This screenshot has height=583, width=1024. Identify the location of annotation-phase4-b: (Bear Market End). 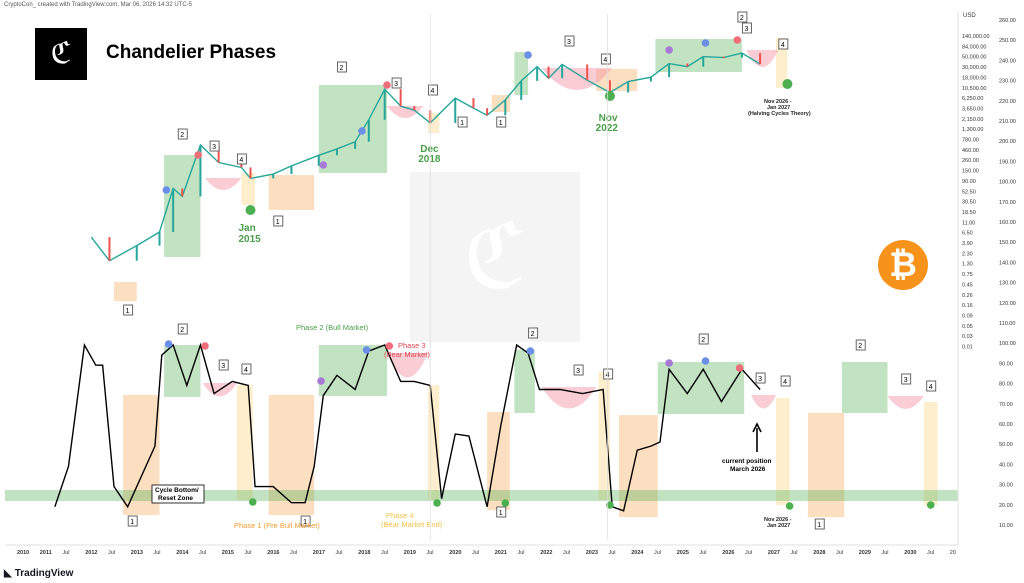
(412, 524).